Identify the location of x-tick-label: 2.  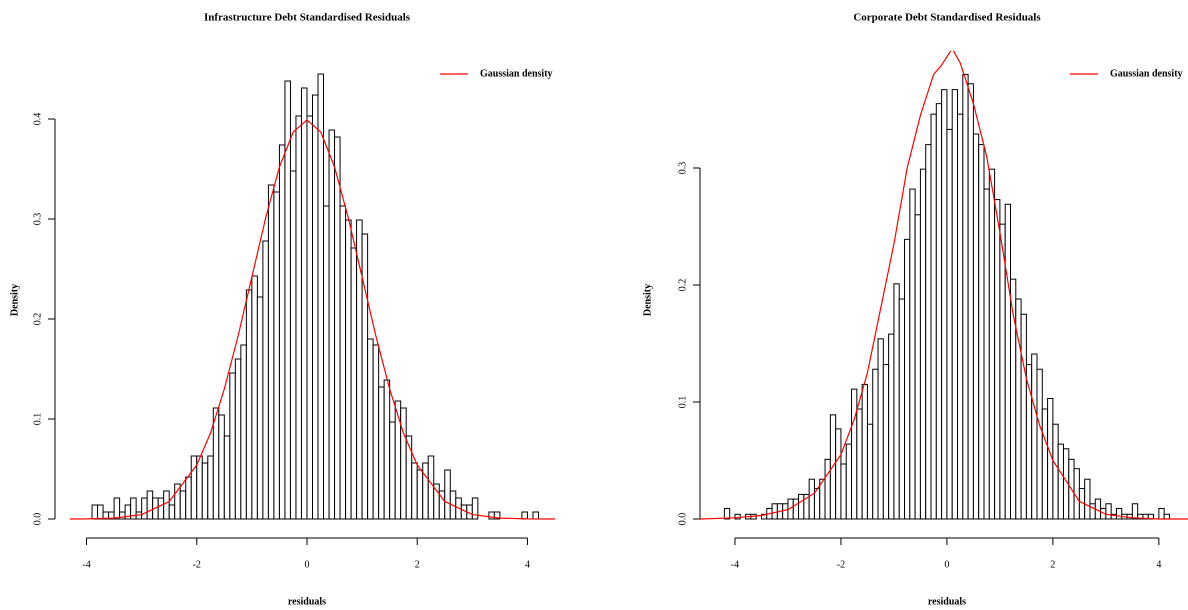
(417, 564).